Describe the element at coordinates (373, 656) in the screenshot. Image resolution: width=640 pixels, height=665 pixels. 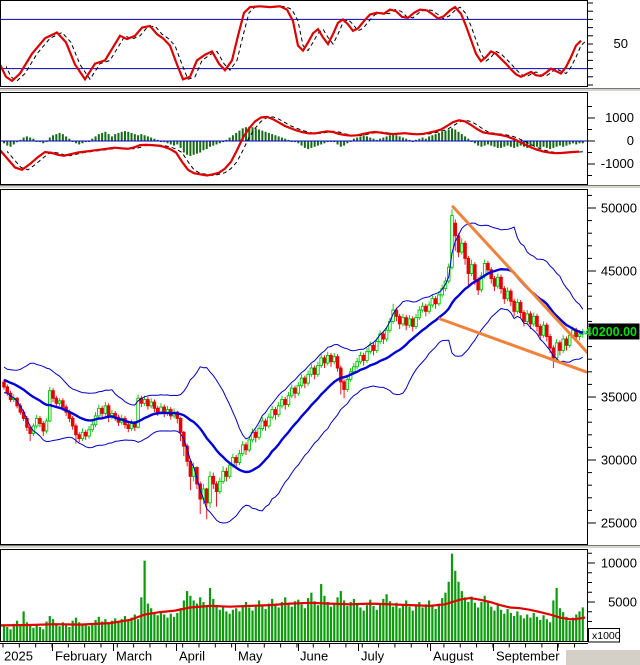
I see `month-label: July` at that location.